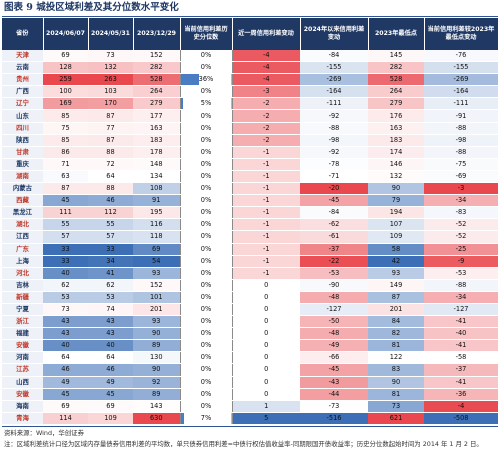 The height and width of the screenshot is (449, 500). I want to click on cell-2023-12-29: 163, so click(156, 128).